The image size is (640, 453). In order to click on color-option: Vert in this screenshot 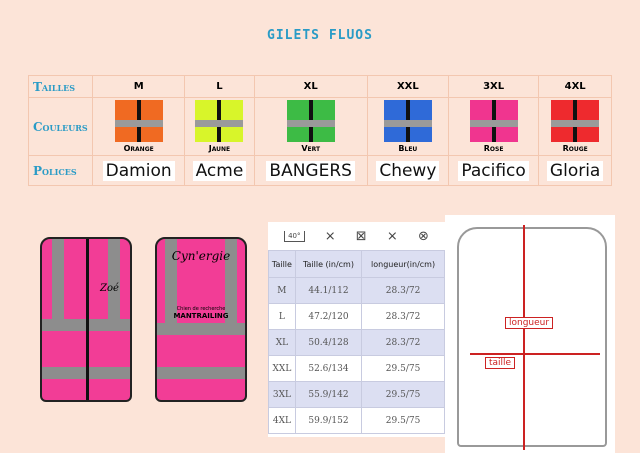, I will do `click(310, 126)`.